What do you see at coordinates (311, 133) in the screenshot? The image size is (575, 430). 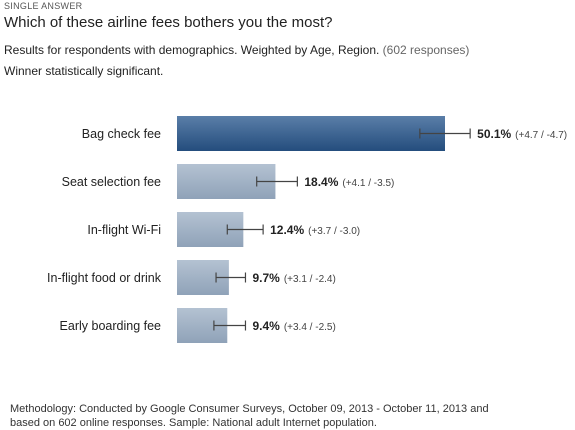 I see `winner-bar` at bounding box center [311, 133].